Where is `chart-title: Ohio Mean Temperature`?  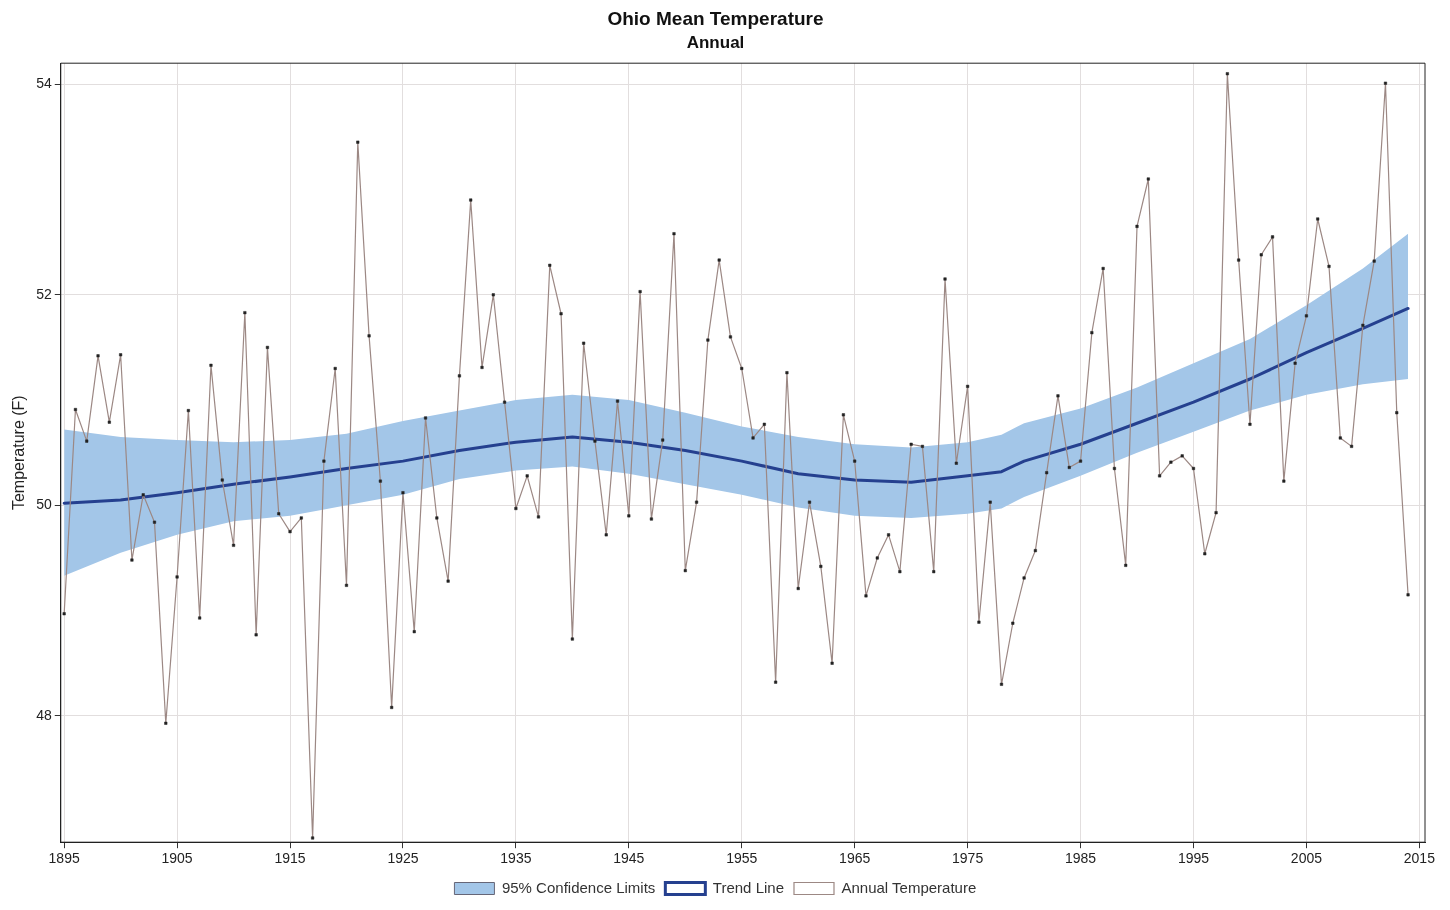 chart-title: Ohio Mean Temperature is located at coordinates (715, 18).